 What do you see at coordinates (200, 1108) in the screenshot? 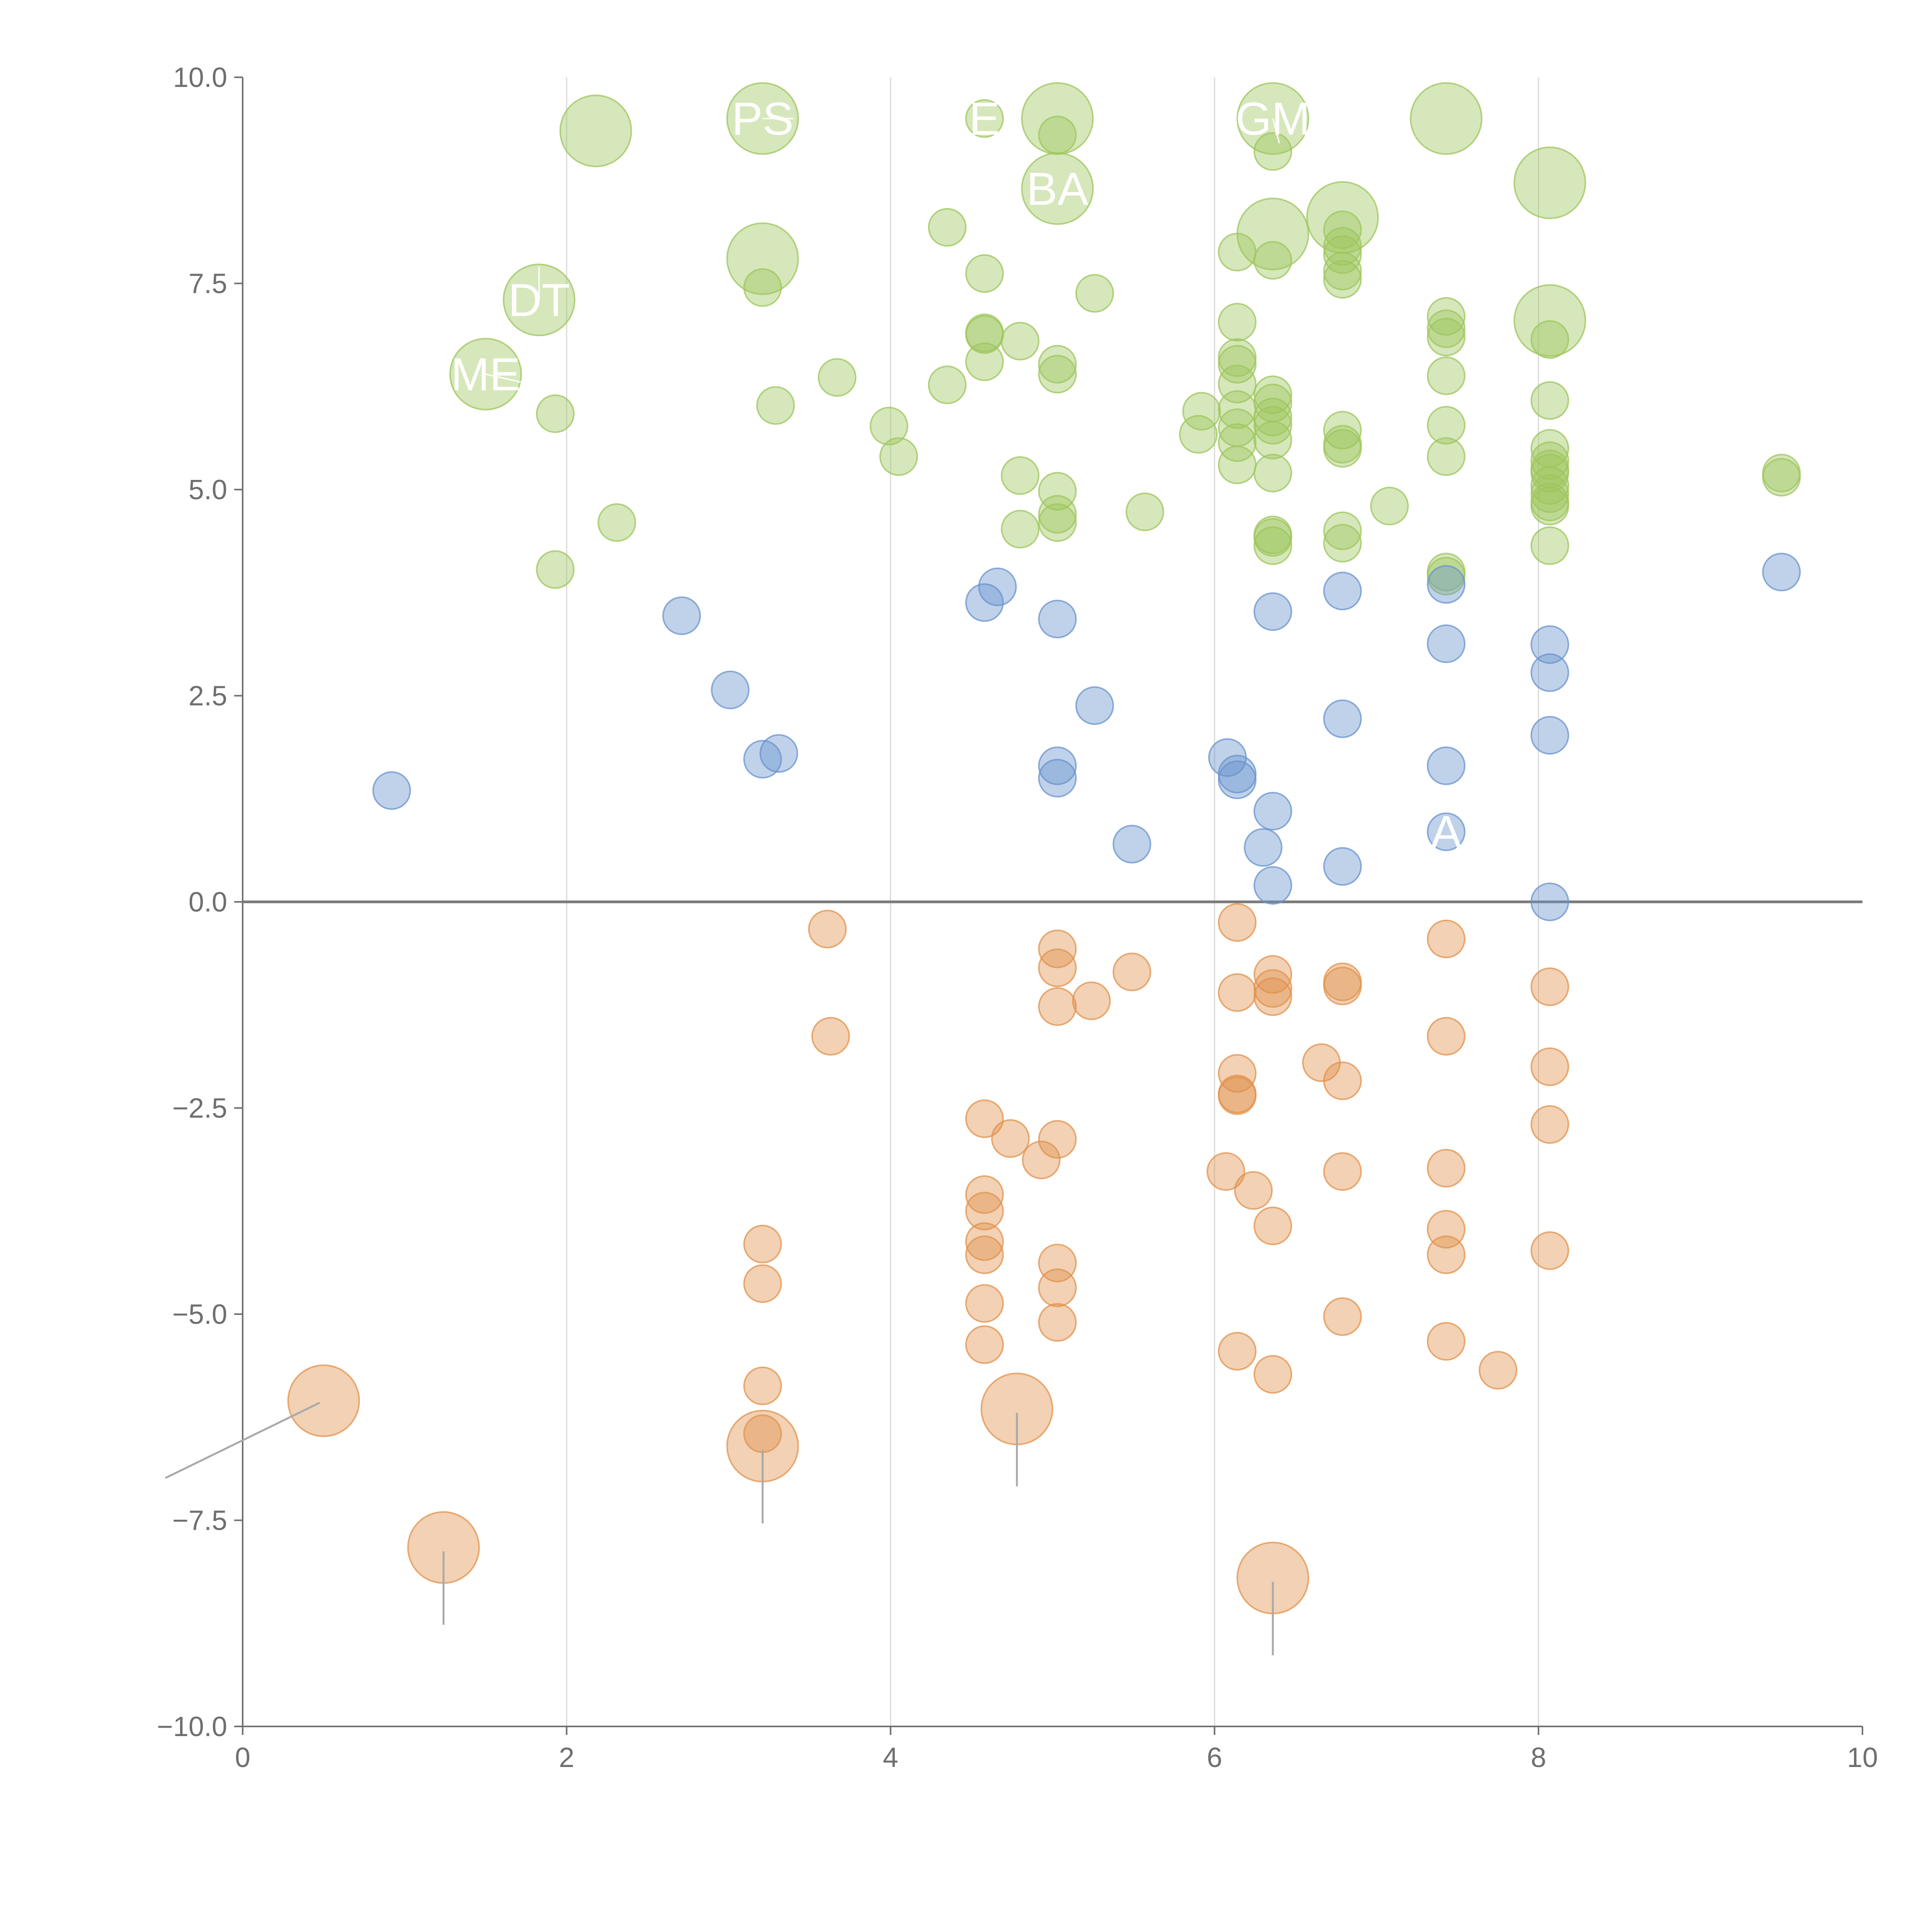
I see `y-tick-label: −2.5` at bounding box center [200, 1108].